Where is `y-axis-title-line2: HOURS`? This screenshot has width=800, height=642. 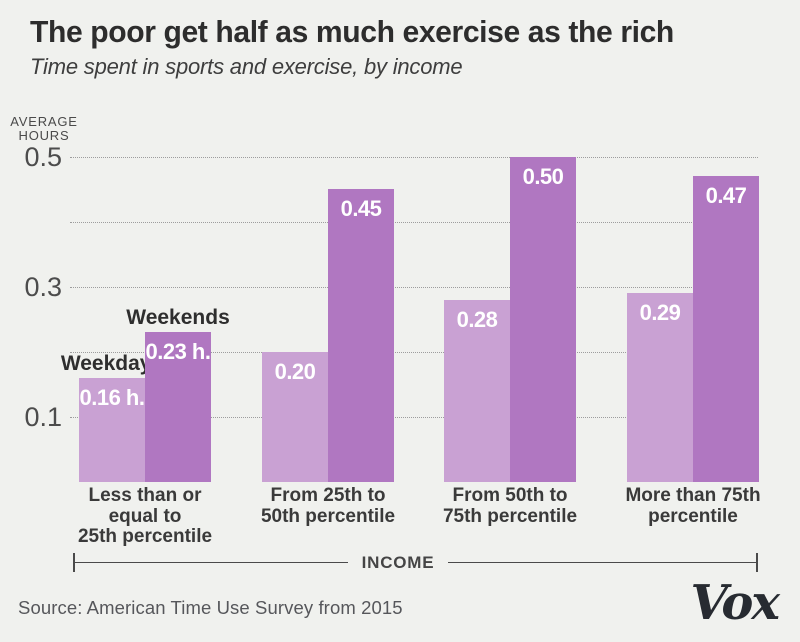
y-axis-title-line2: HOURS is located at coordinates (44, 135).